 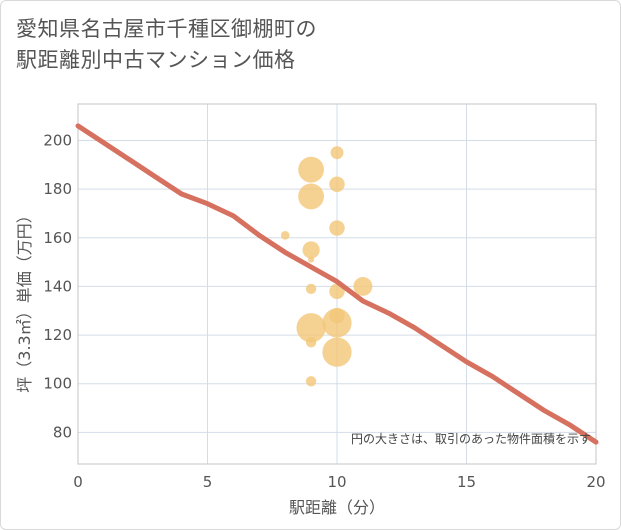 I want to click on x-tick-label: 15, so click(x=466, y=482).